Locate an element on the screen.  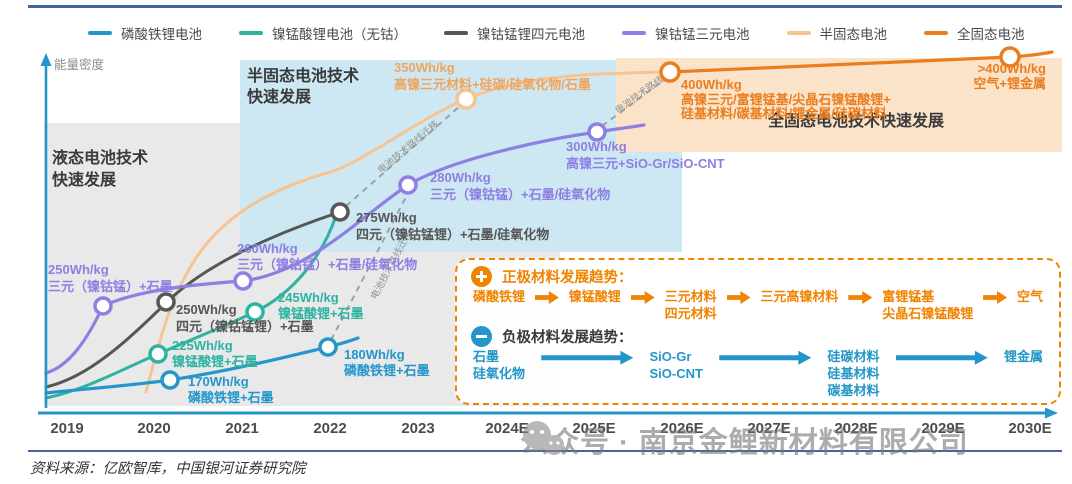
cathode-item-lfp: 磷酸铁锂 is located at coordinates (499, 297).